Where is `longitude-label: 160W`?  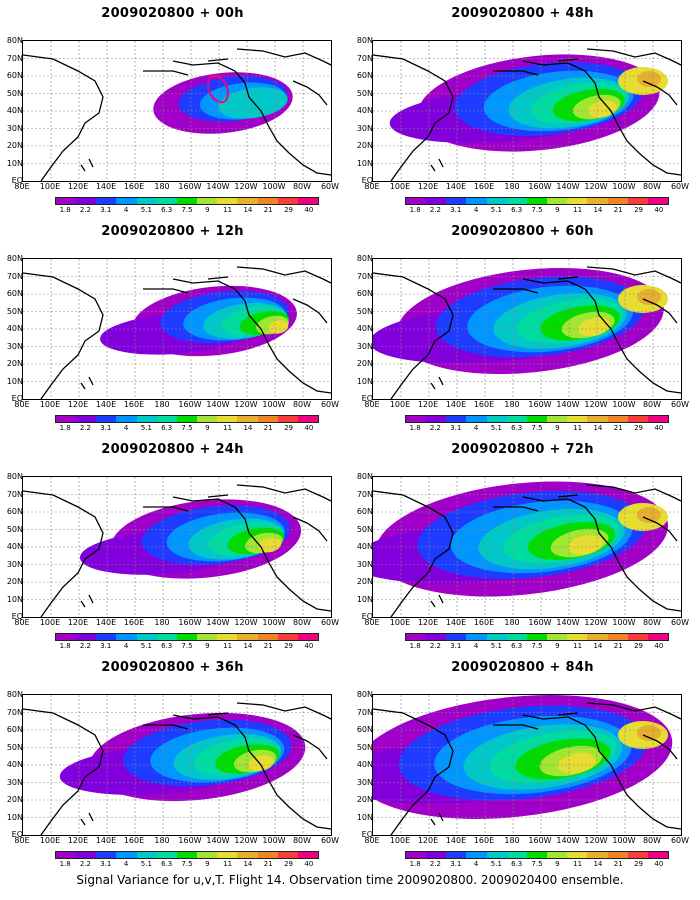
longitude-label: 160W is located at coordinates (190, 622).